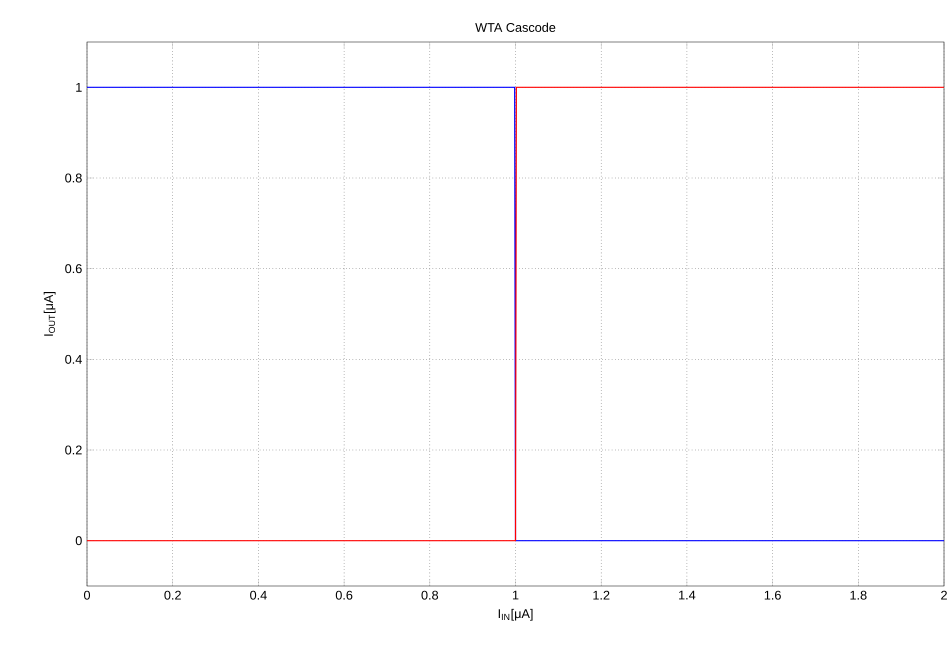  I want to click on y-tick-label: 0.6, so click(73, 269).